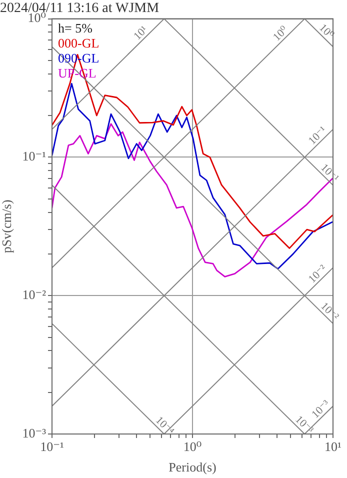  Describe the element at coordinates (192, 446) in the screenshot. I see `x-tick-label: 10⁰` at that location.